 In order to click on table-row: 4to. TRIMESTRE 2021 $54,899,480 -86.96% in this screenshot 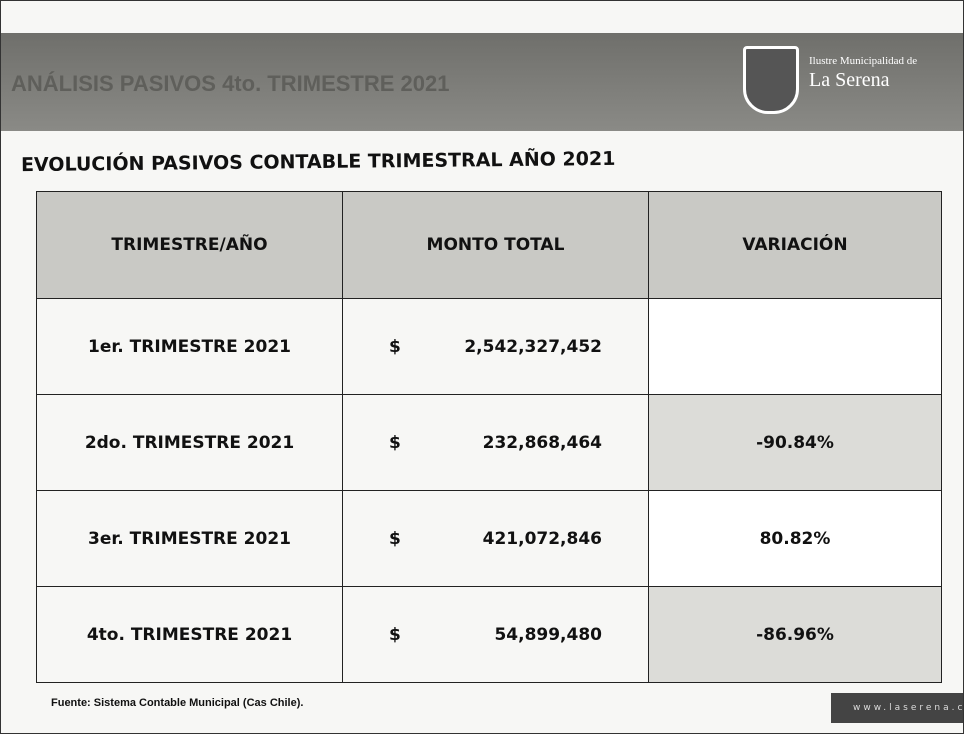, I will do `click(489, 634)`.